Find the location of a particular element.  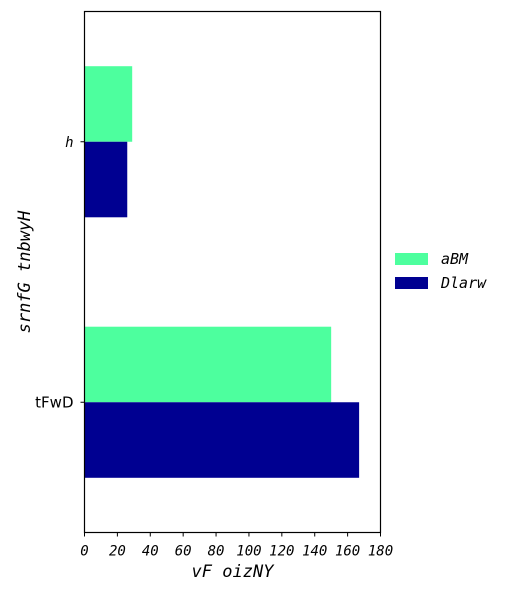

y-tick-label-tFwD: tFwD is located at coordinates (54, 402).